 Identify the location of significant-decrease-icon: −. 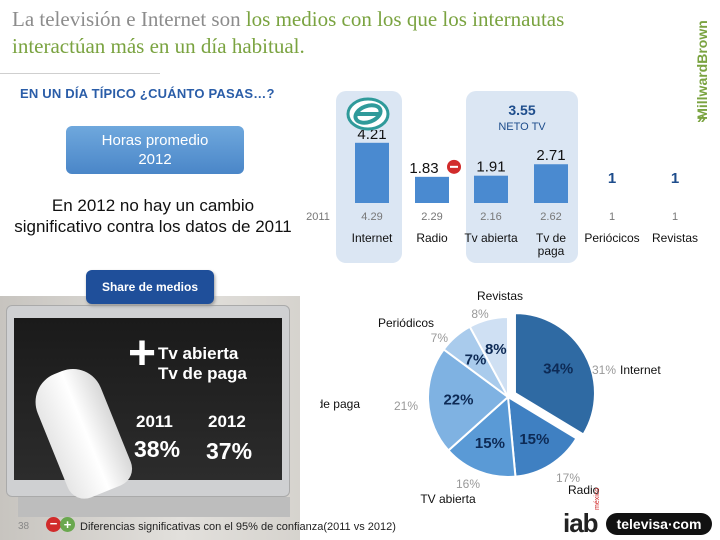
(53, 524).